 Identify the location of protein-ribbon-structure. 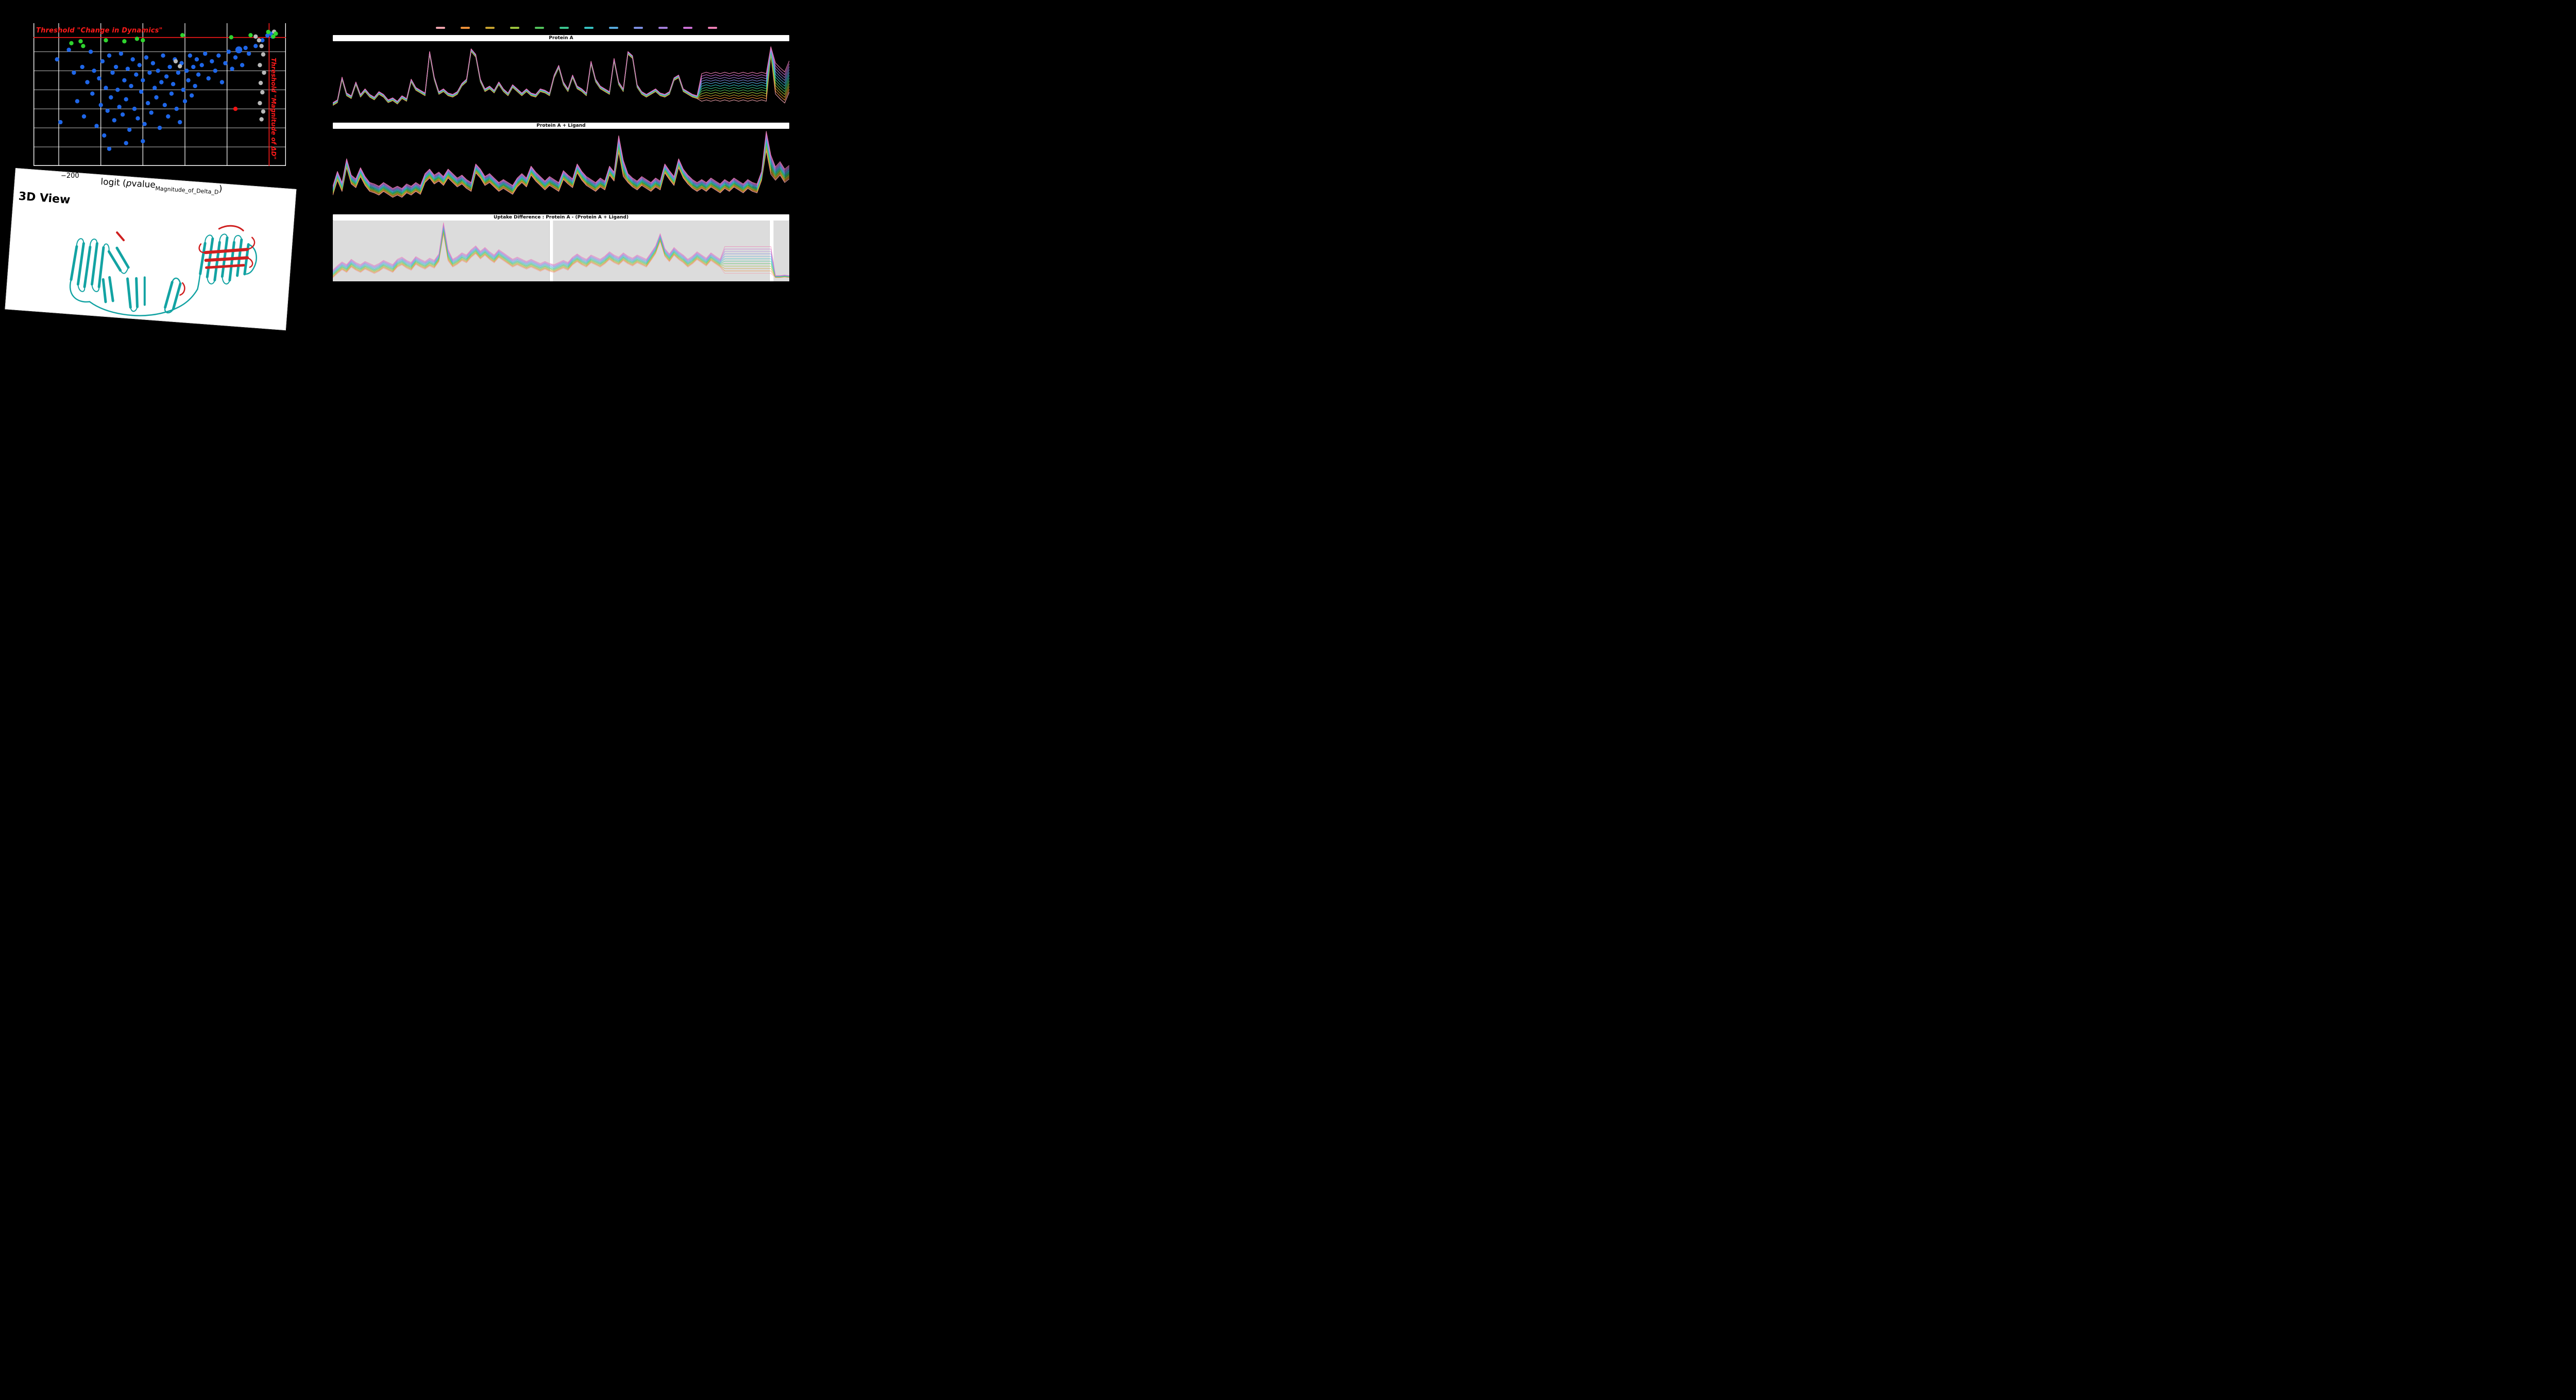
(160, 263).